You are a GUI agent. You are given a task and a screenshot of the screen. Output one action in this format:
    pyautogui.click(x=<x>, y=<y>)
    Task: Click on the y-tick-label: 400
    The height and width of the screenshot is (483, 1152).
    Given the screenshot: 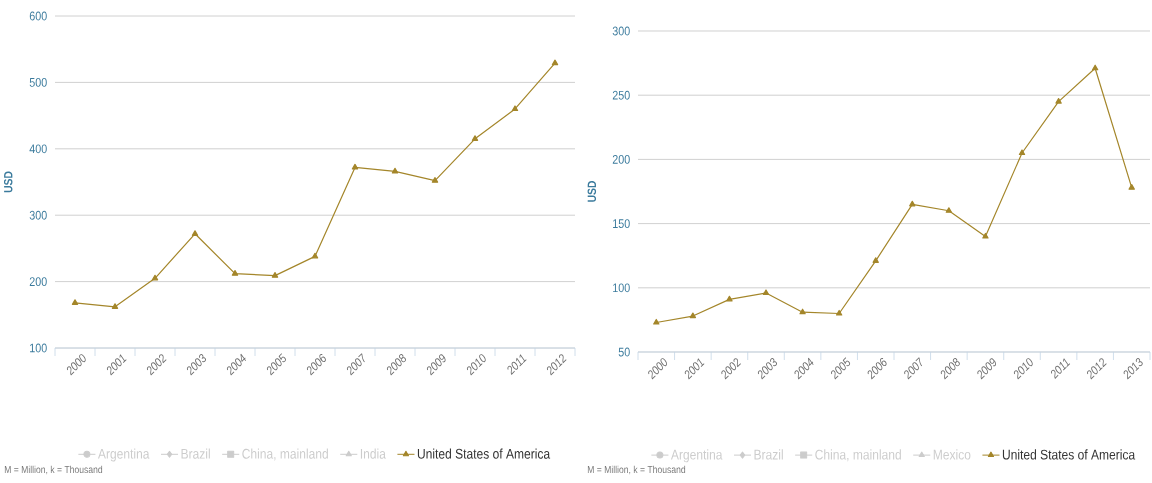 What is the action you would take?
    pyautogui.click(x=38, y=149)
    